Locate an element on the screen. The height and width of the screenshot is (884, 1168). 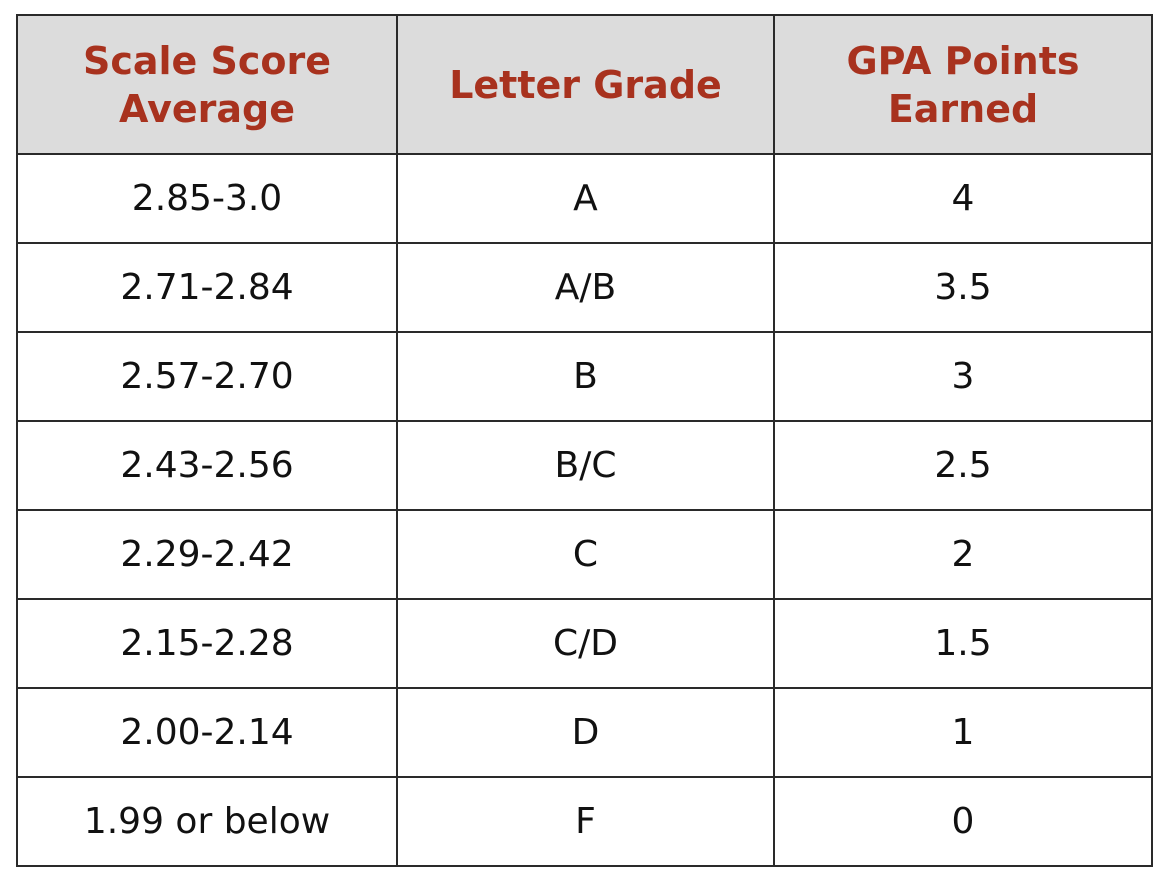
cell-gpa-points: 3.5 is located at coordinates (963, 287).